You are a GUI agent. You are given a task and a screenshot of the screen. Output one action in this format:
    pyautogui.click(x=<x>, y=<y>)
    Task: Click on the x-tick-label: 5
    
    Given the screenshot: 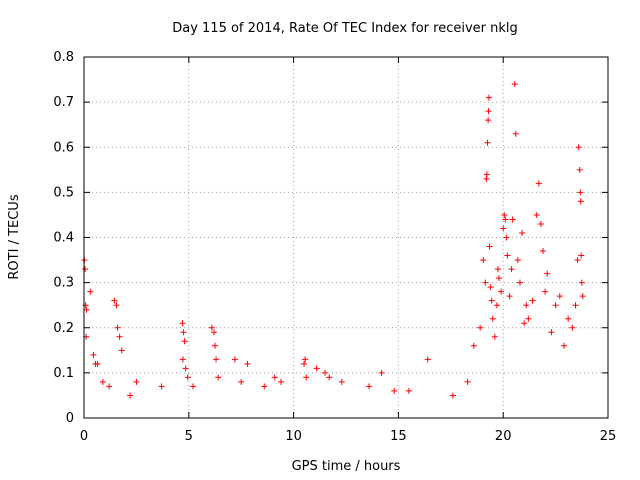 What is the action you would take?
    pyautogui.click(x=189, y=436)
    